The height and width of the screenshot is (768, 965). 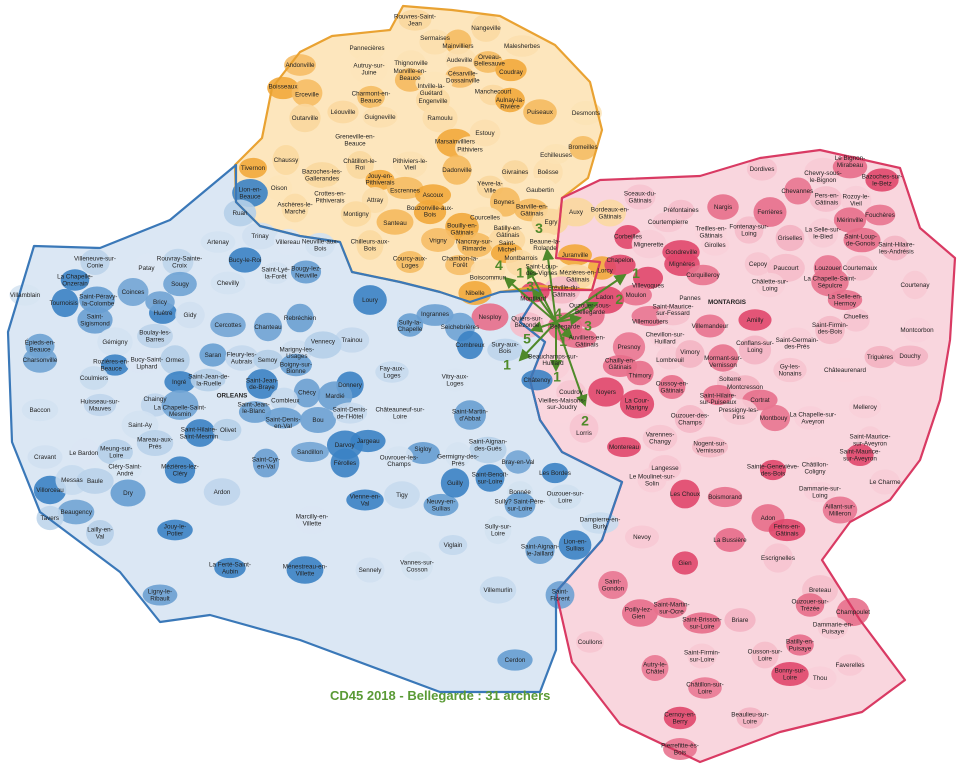 What do you see at coordinates (455, 483) in the screenshot?
I see `commune-label: Guilly` at bounding box center [455, 483].